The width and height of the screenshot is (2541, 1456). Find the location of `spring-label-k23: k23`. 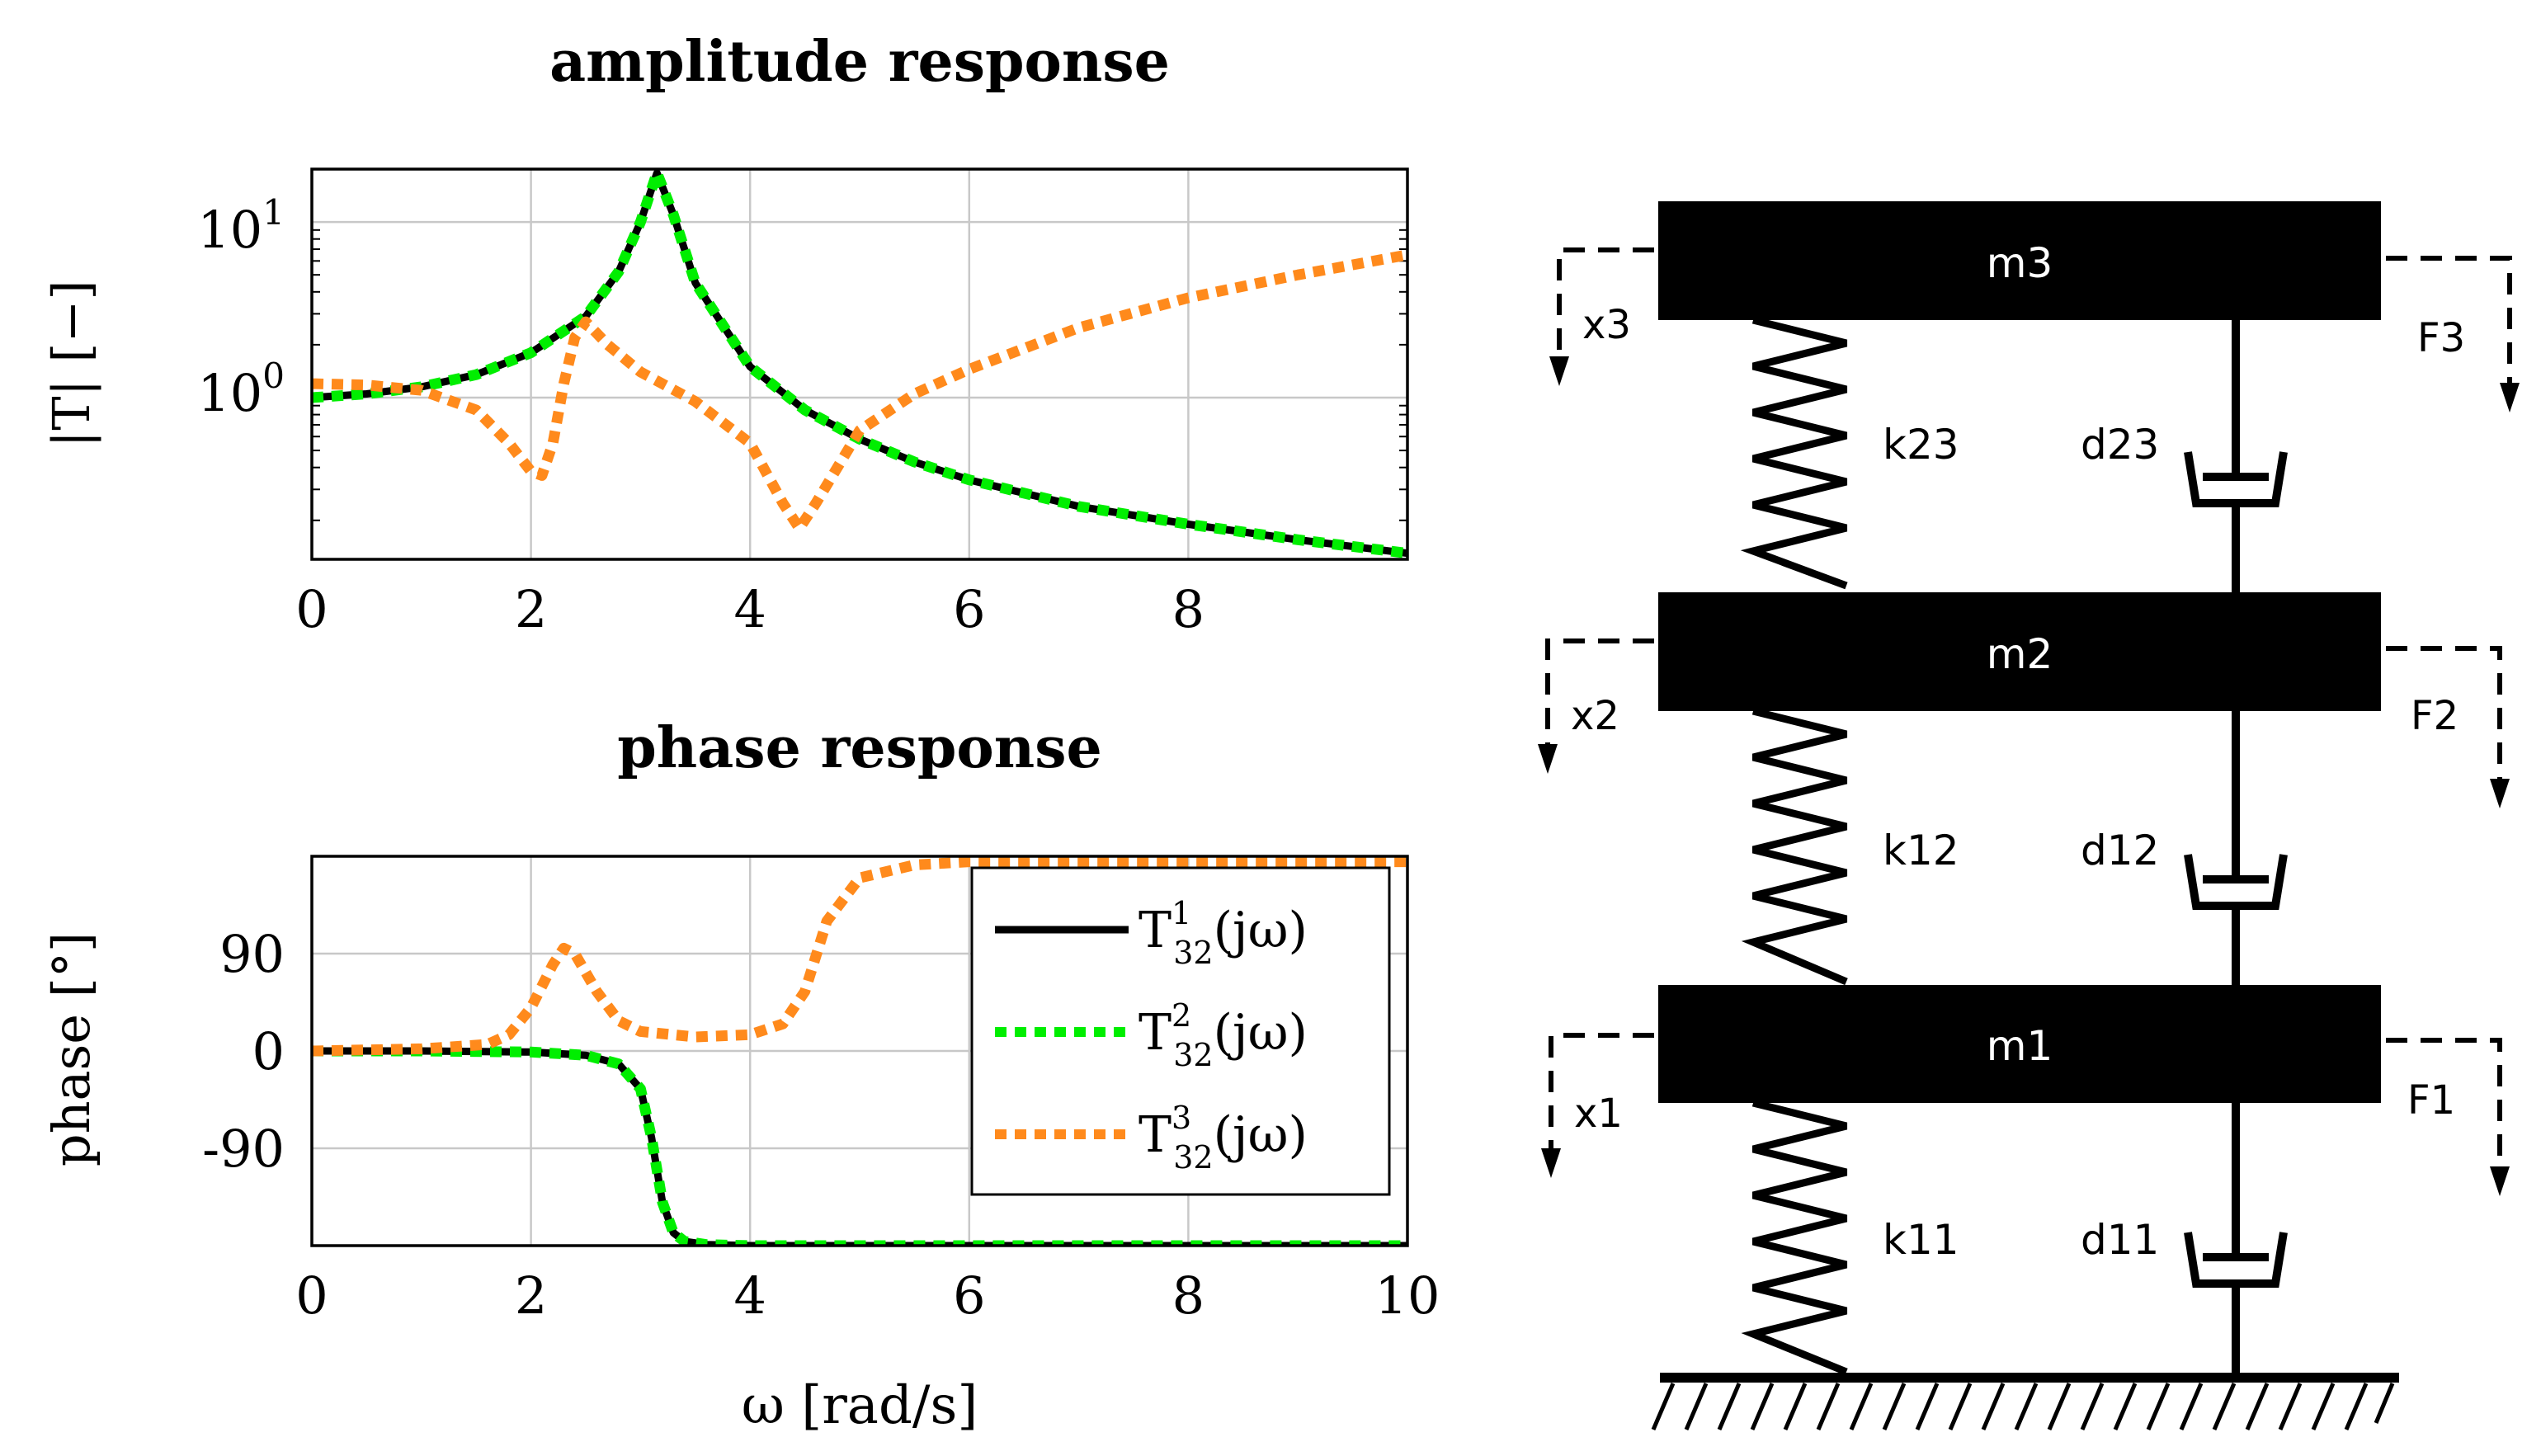

spring-label-k23: k23 is located at coordinates (1921, 445).